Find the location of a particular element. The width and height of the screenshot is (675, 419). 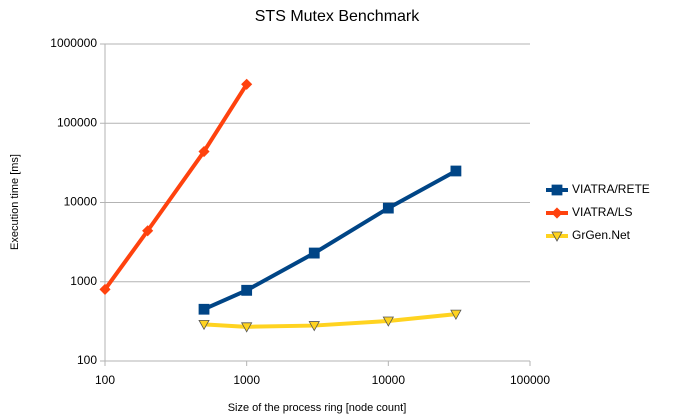

y-axis-label: Execution time [ms] is located at coordinates (15, 202).